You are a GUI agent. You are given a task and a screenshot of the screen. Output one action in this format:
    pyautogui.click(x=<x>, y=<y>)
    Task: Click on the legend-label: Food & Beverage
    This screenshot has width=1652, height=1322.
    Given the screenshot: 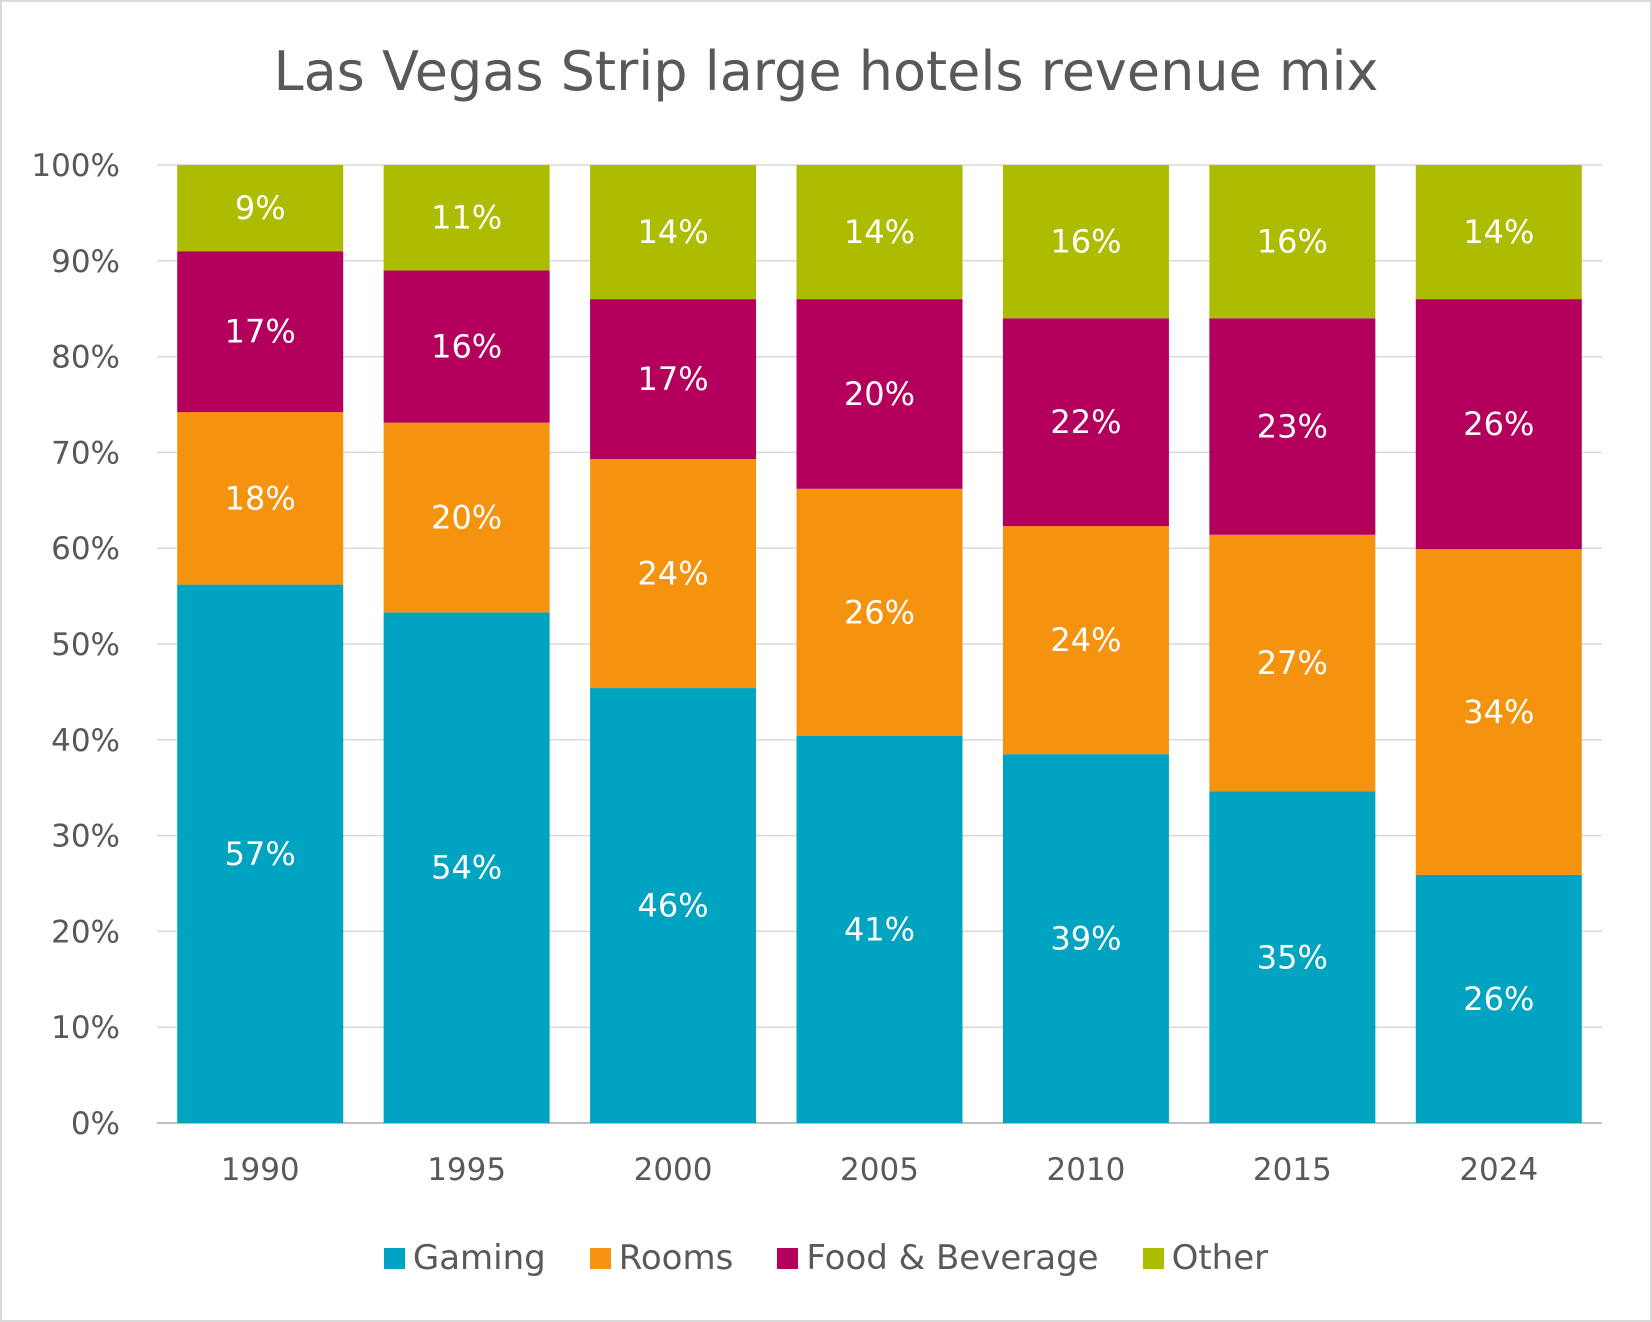 What is the action you would take?
    pyautogui.click(x=952, y=1258)
    